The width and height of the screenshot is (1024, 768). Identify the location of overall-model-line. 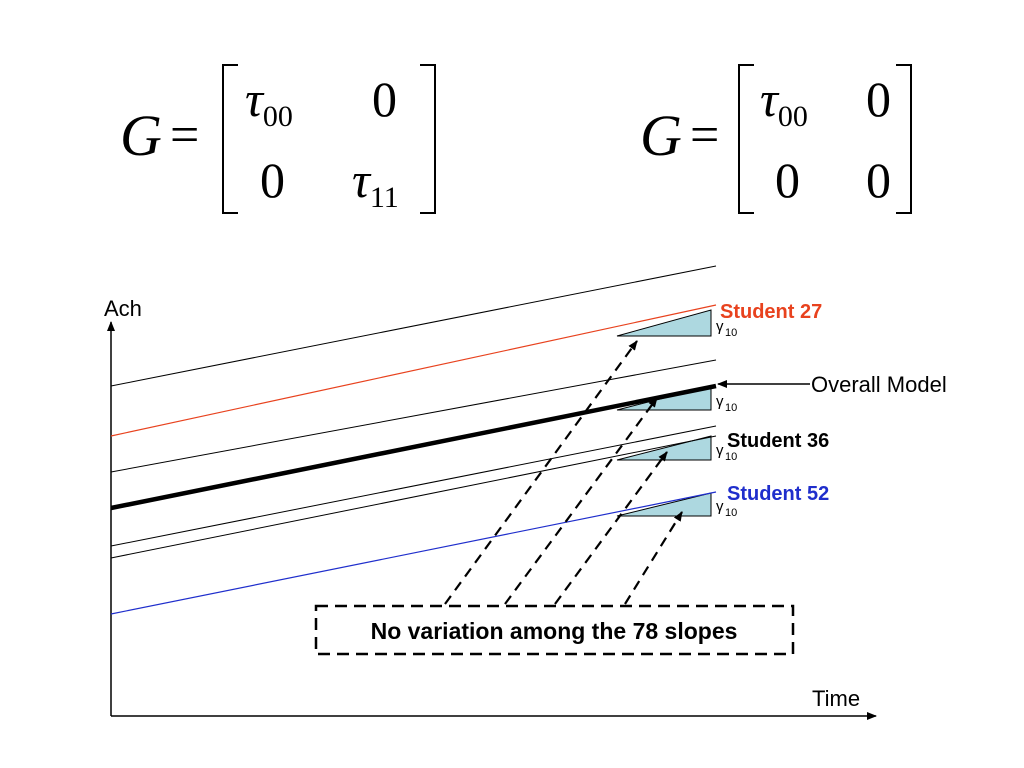
(413, 447).